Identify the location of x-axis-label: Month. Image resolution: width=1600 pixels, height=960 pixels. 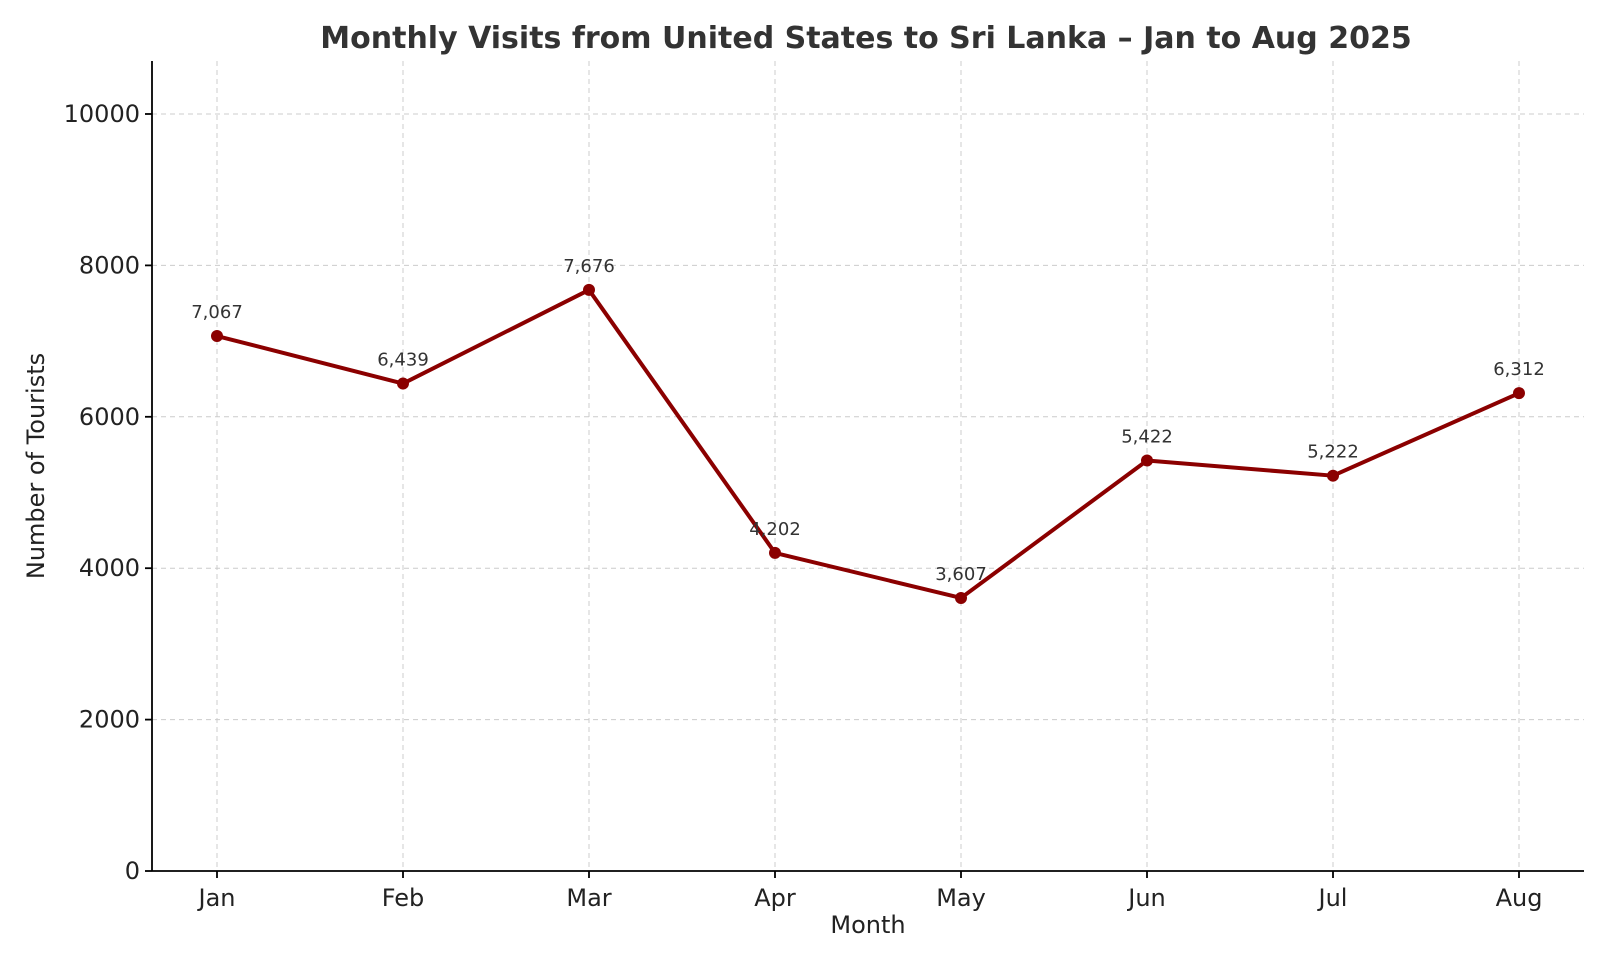
(867, 925).